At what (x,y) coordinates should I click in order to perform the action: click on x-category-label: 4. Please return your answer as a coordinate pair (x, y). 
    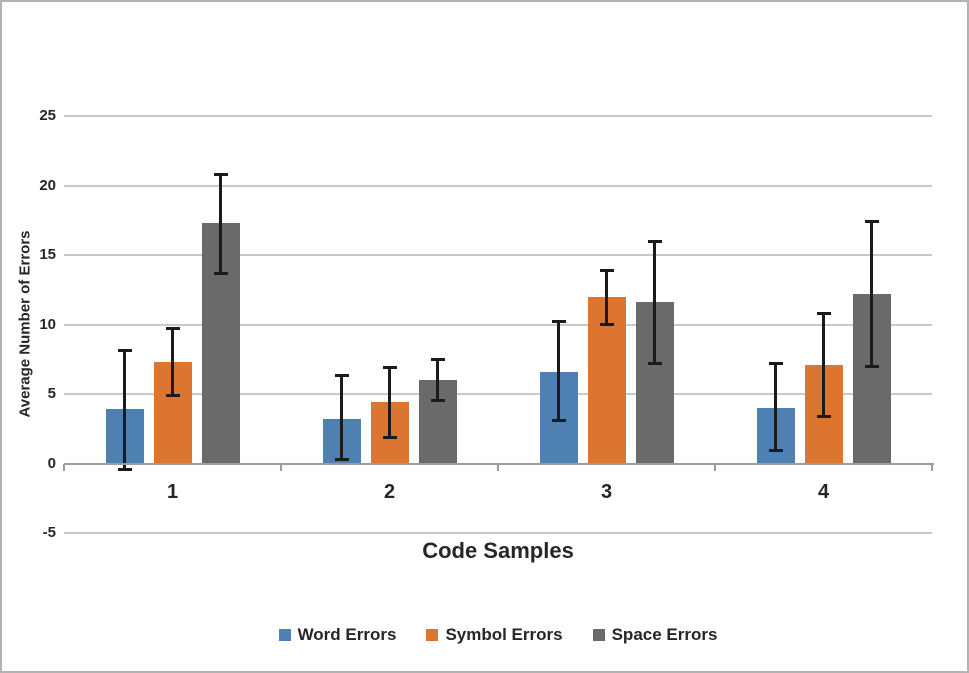
    Looking at the image, I should click on (823, 492).